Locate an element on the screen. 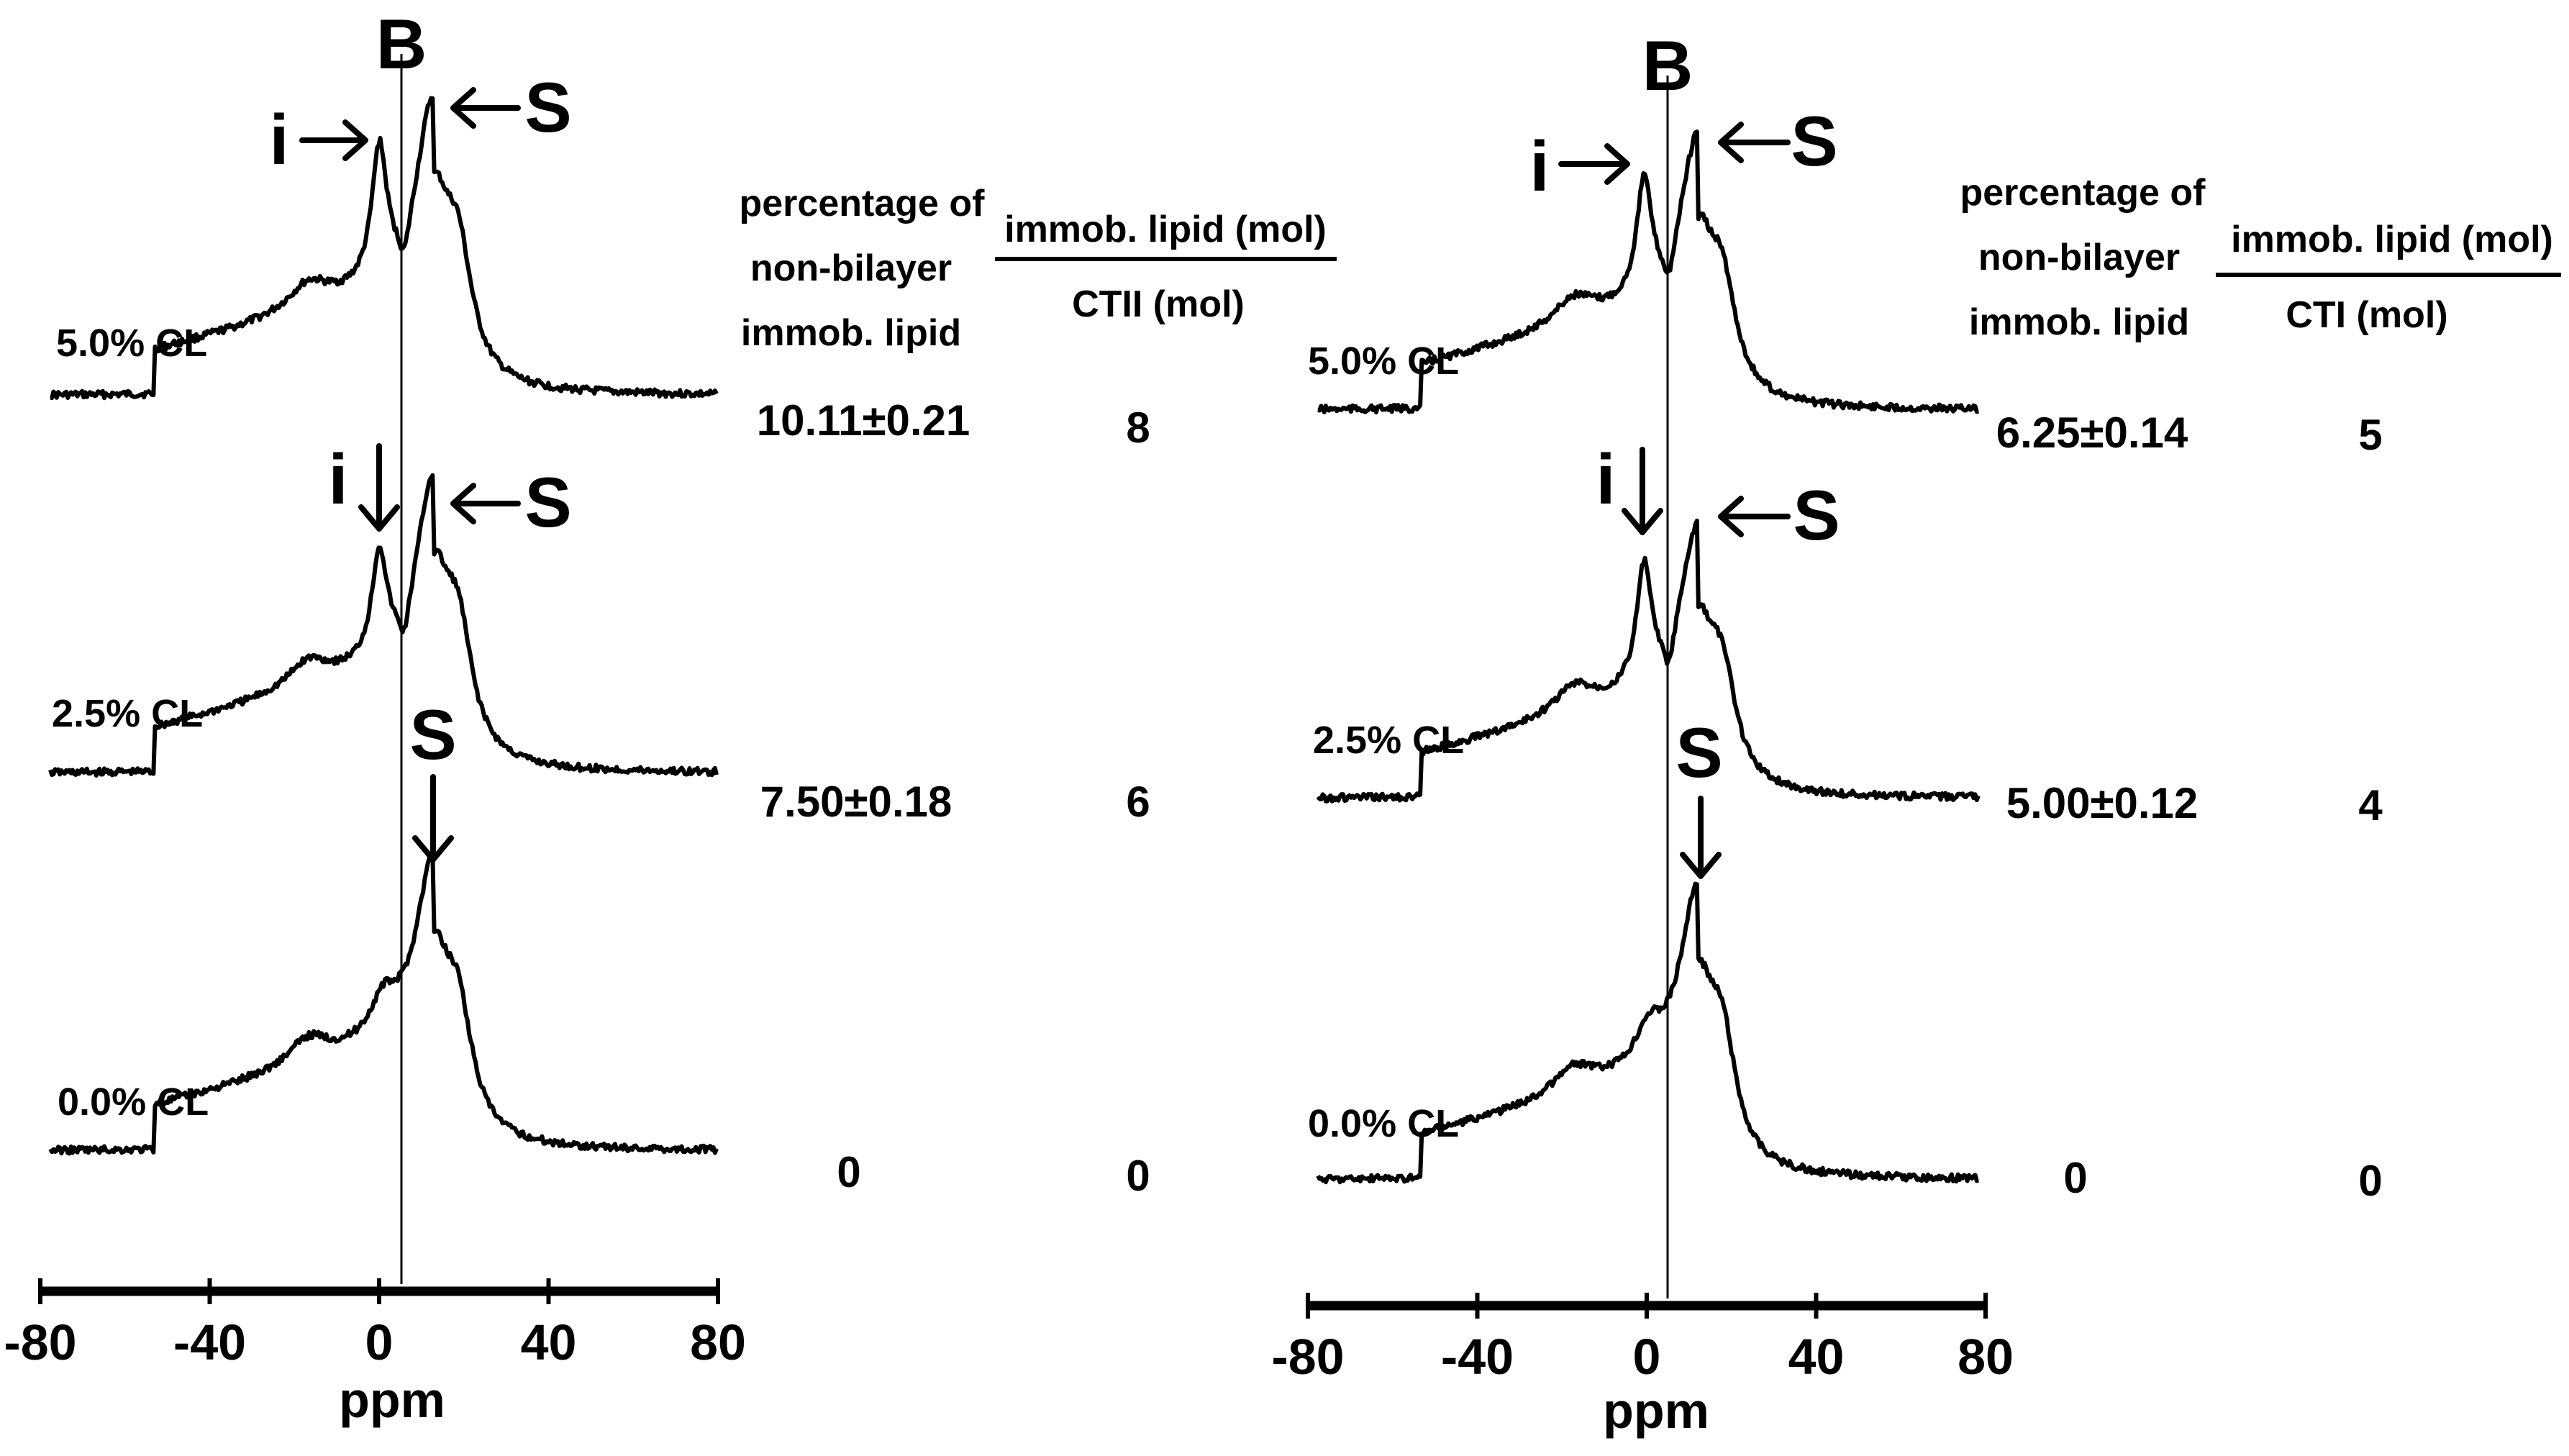 The height and width of the screenshot is (1456, 2569). percentage-value: 6.25±0.14 is located at coordinates (2092, 433).